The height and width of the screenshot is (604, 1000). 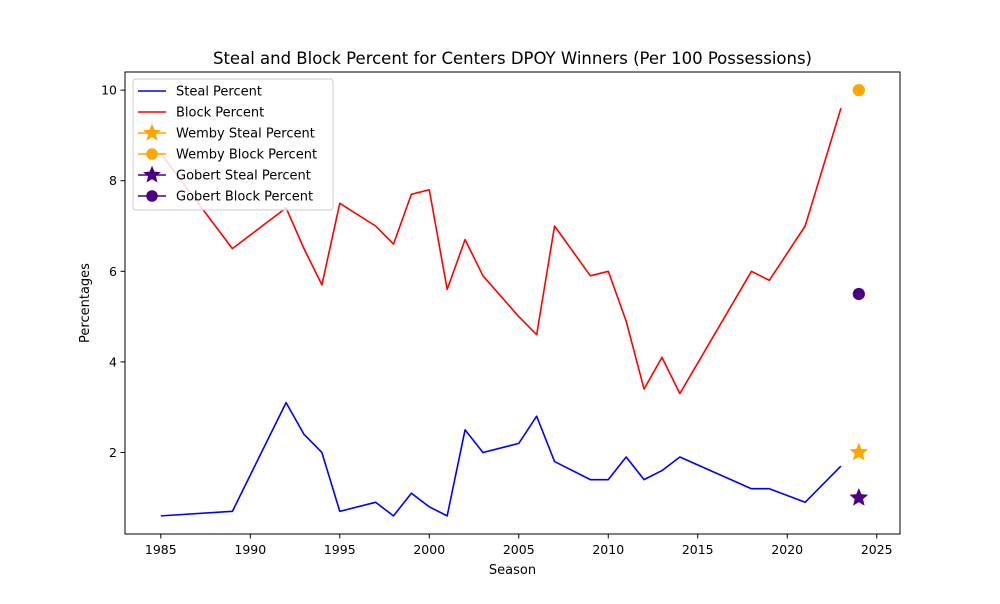 I want to click on x-axis-label: Season, so click(x=512, y=570).